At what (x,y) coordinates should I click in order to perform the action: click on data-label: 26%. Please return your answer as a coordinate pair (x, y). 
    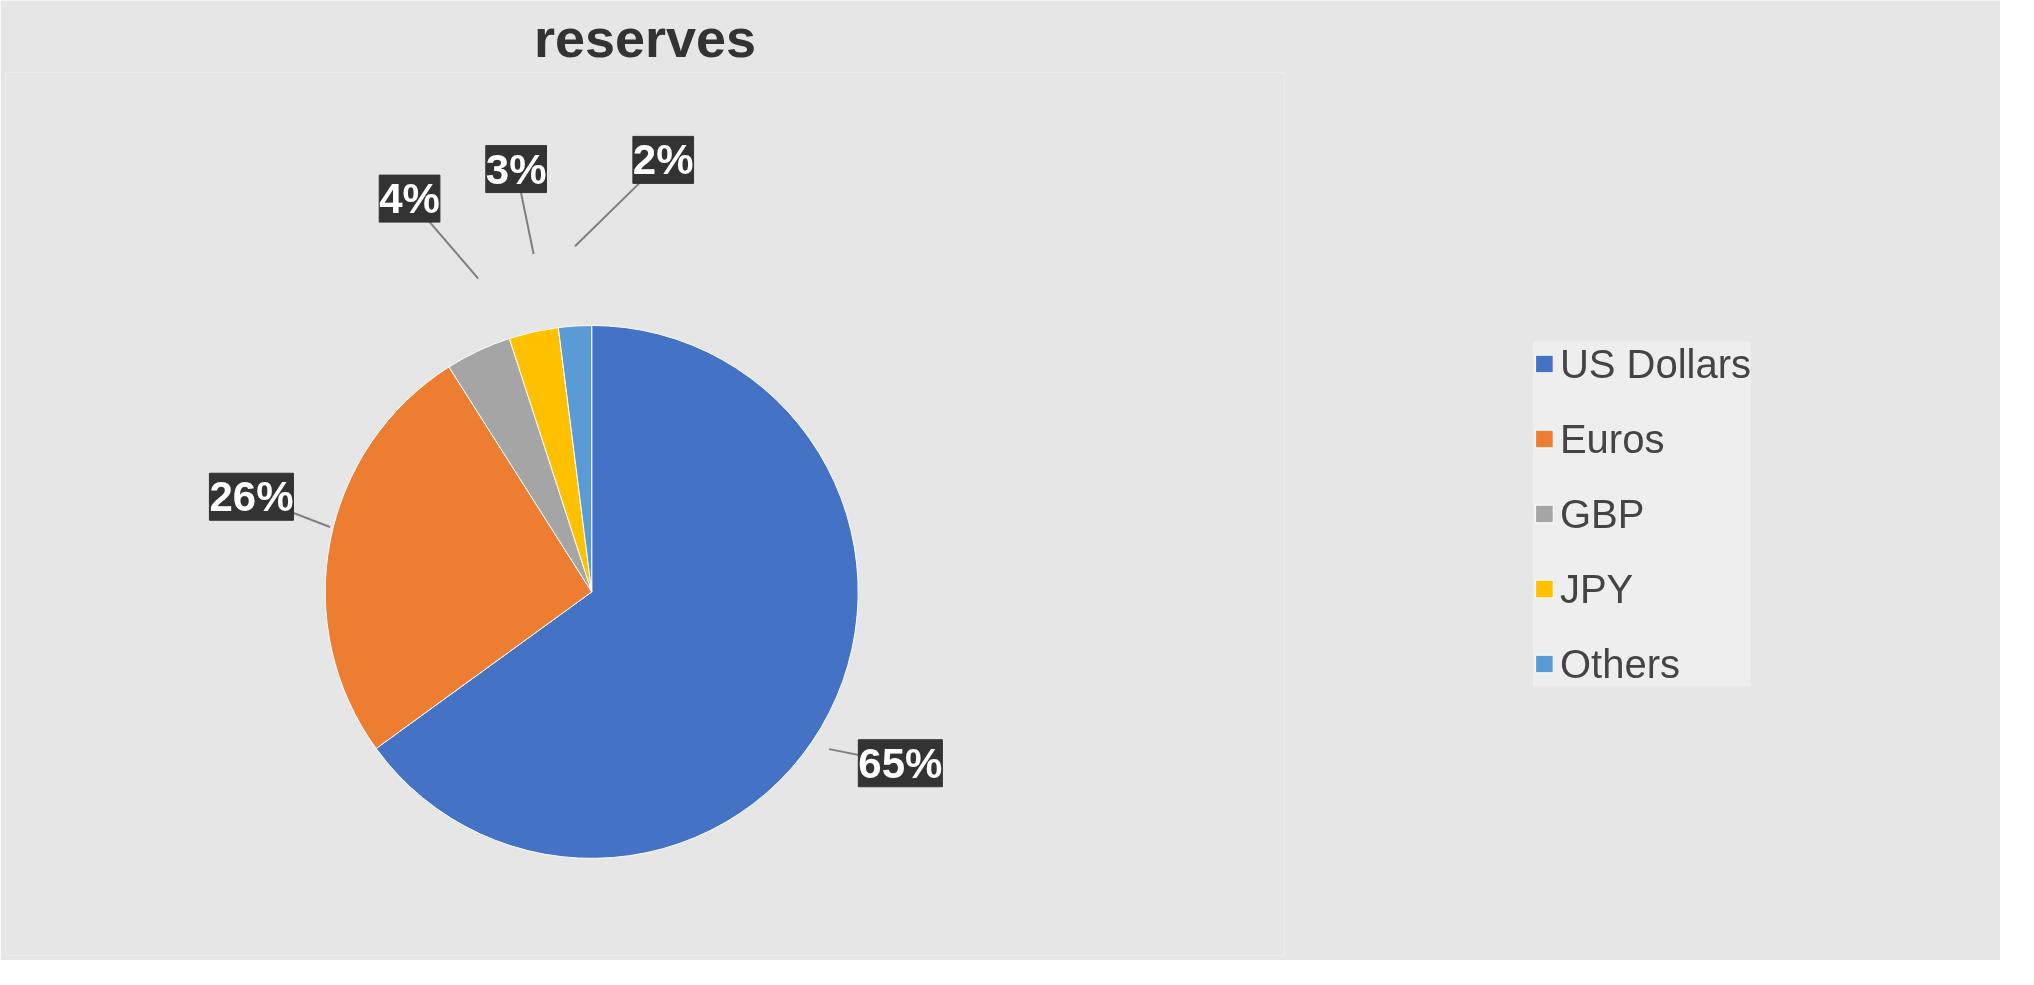
    Looking at the image, I should click on (251, 497).